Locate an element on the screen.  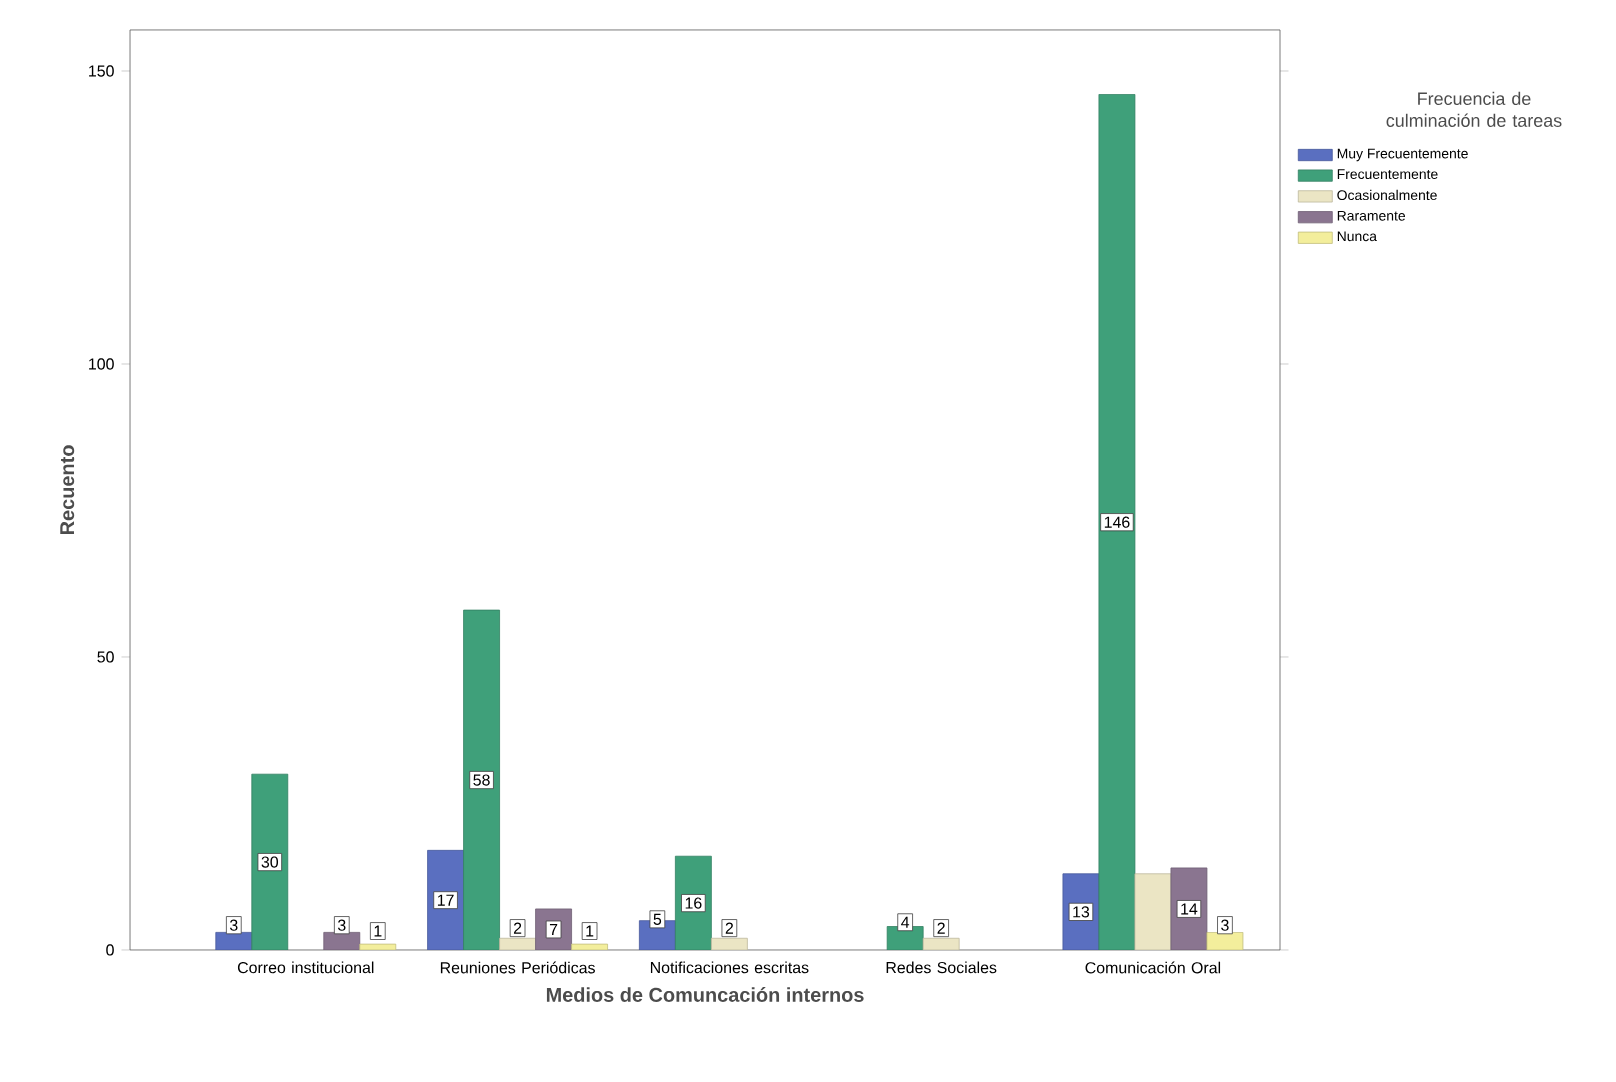
legend-title: Frecuencia de culminación de tareas is located at coordinates (1474, 109).